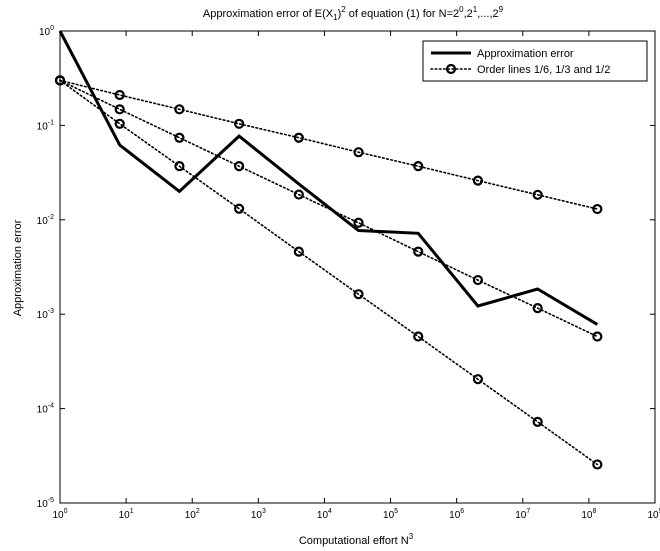  Describe the element at coordinates (45, 503) in the screenshot. I see `y-tick-label: 10⁻⁵` at that location.